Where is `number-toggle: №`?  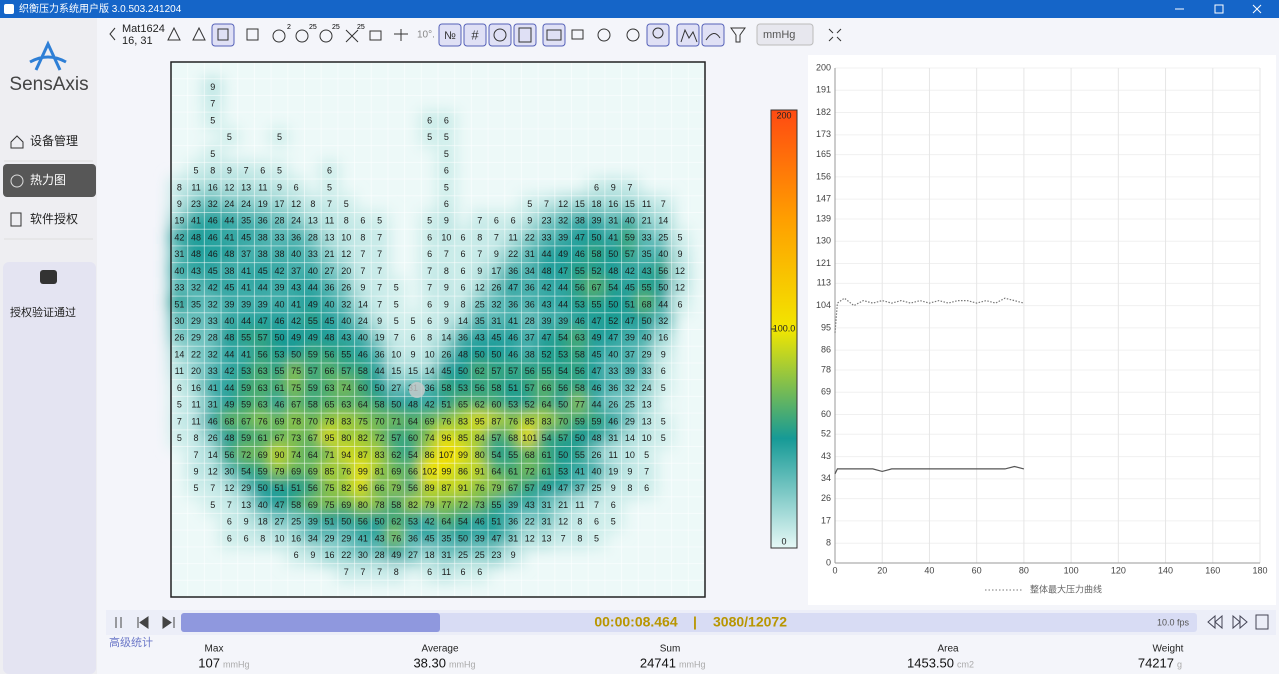 number-toggle: № is located at coordinates (450, 36).